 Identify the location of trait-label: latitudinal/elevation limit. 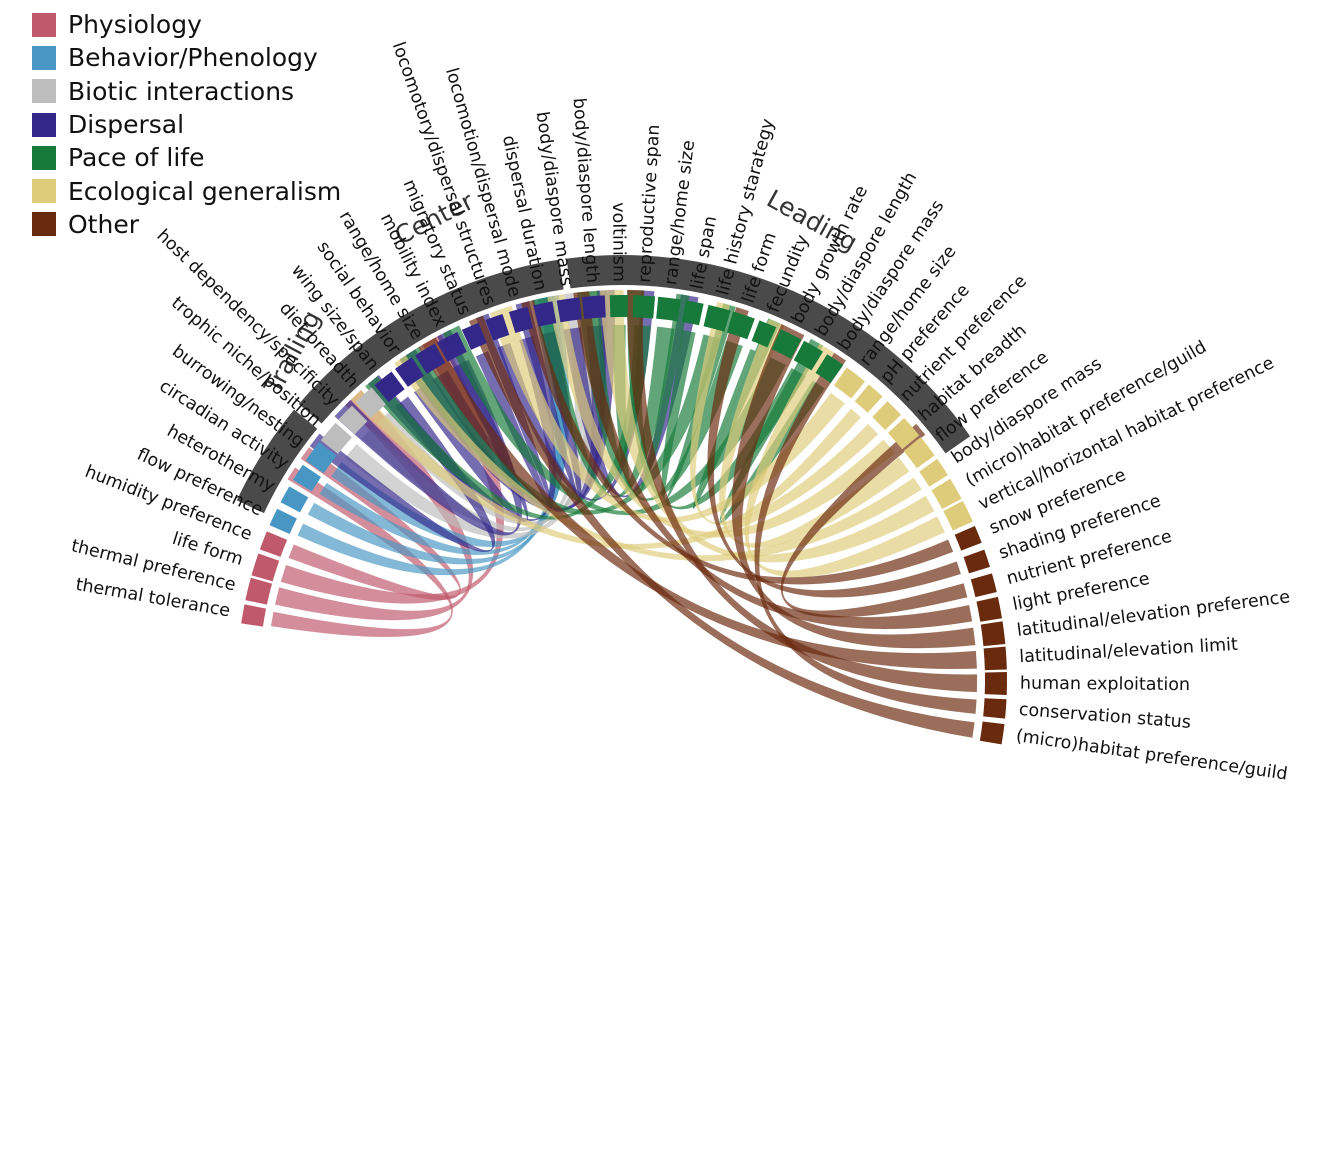
(1129, 651).